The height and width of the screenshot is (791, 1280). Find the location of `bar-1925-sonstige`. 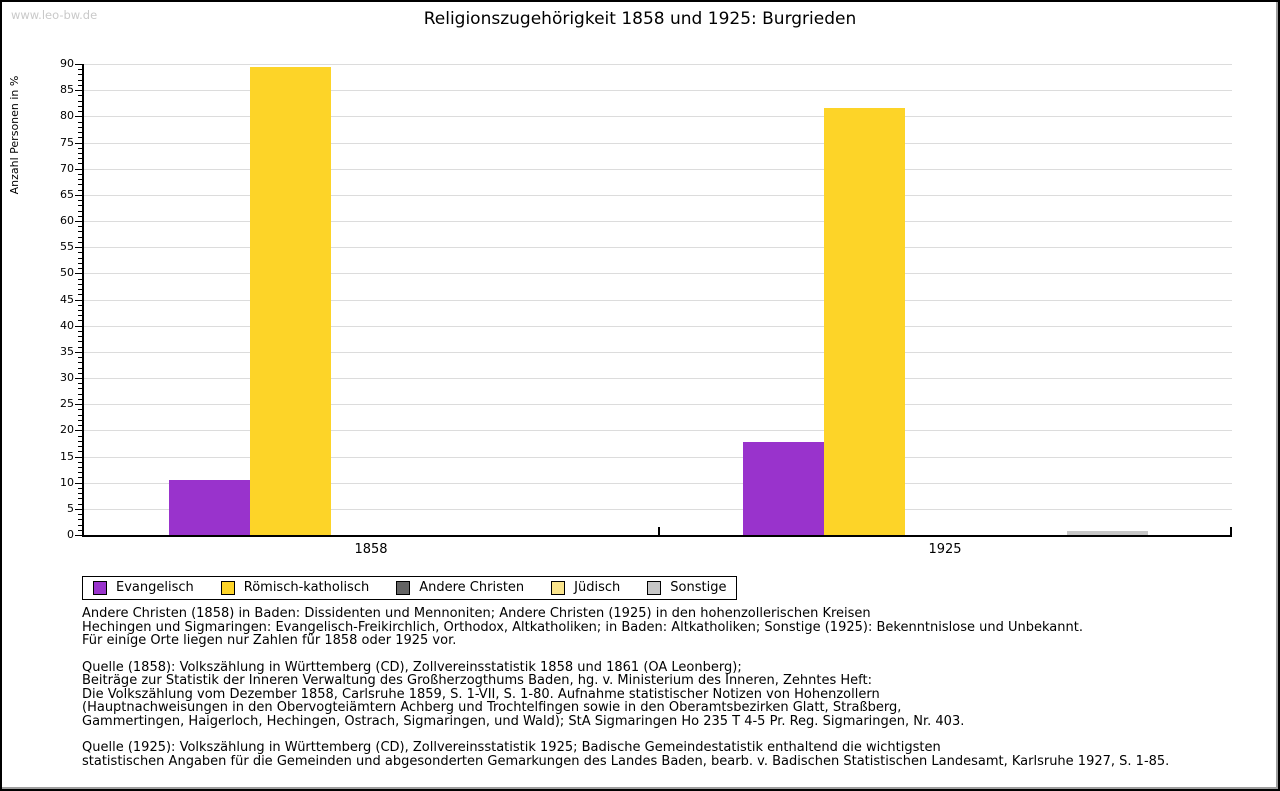

bar-1925-sonstige is located at coordinates (1107, 533).